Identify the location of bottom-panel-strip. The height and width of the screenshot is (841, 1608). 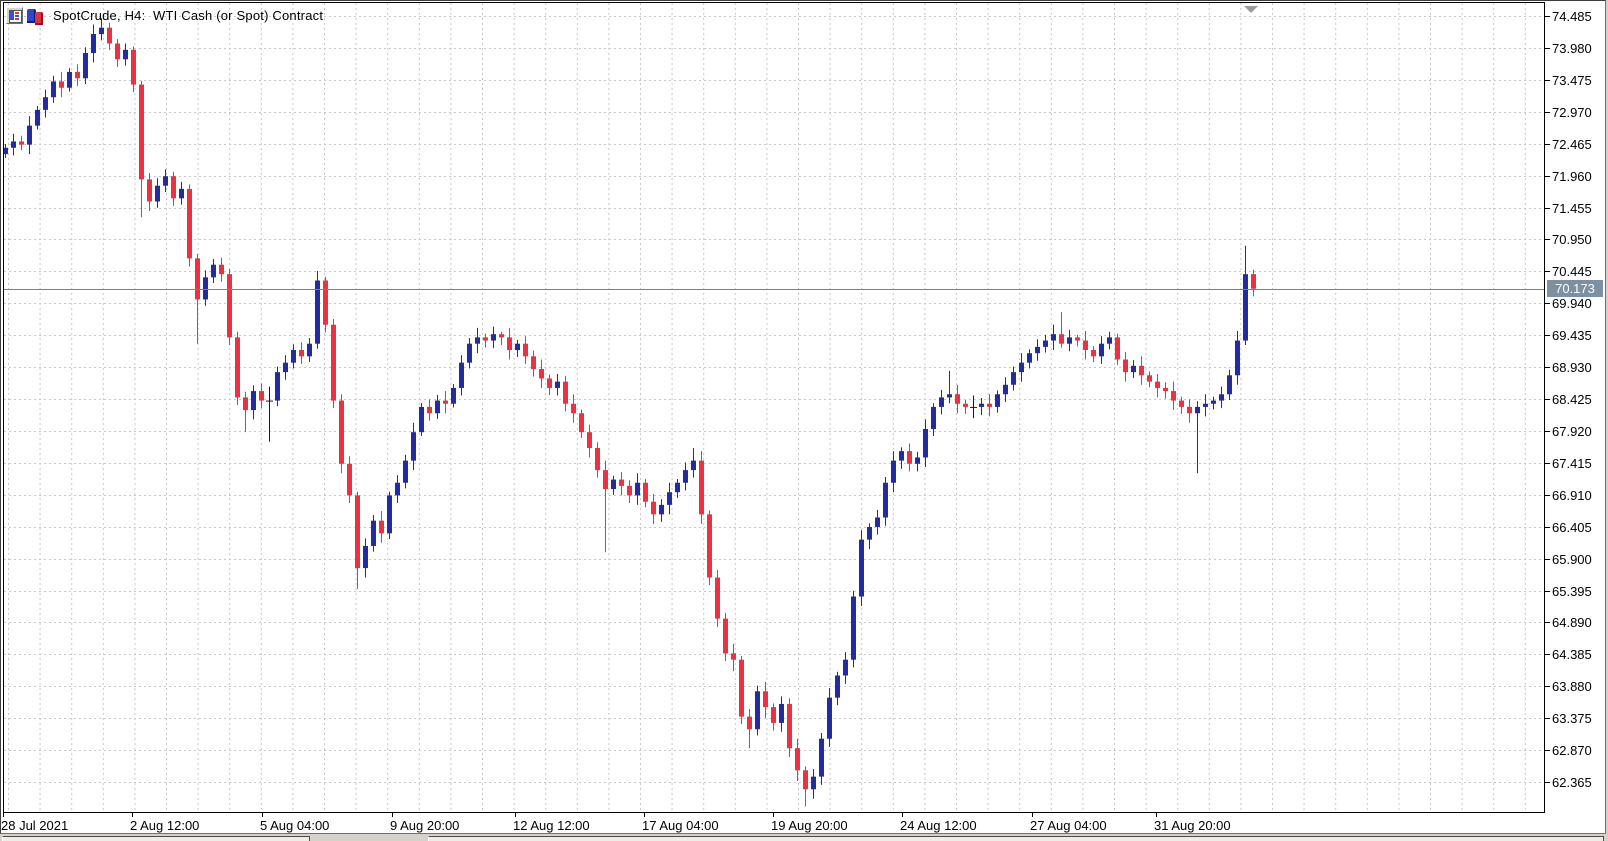
(804, 837).